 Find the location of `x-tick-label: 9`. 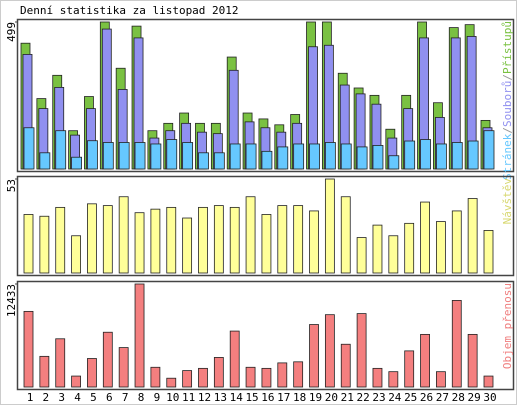

x-tick-label: 9 is located at coordinates (157, 397).